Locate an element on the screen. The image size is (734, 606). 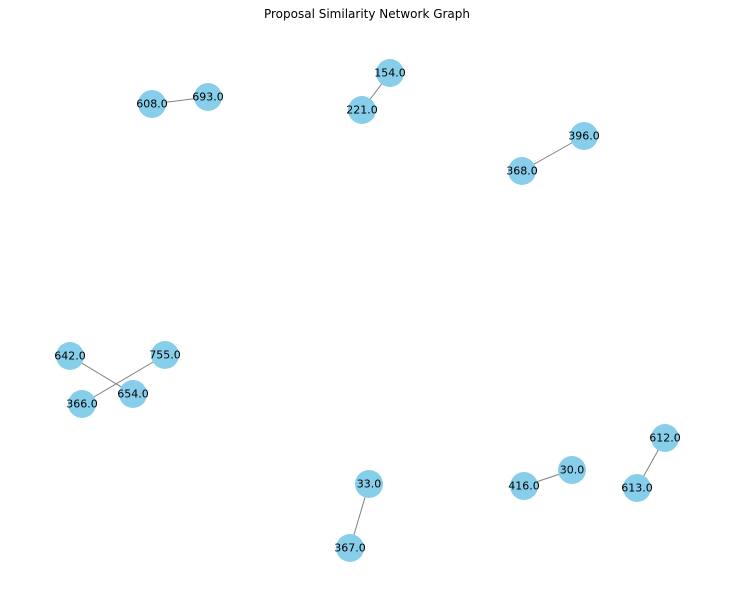
node-label: 608.0 is located at coordinates (152, 104).